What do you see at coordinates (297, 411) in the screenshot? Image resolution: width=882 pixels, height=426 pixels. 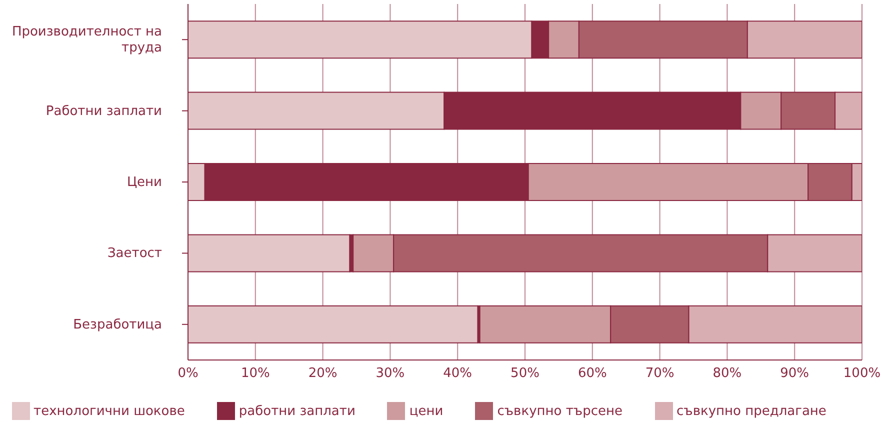 I see `legend-label: работни заплати` at bounding box center [297, 411].